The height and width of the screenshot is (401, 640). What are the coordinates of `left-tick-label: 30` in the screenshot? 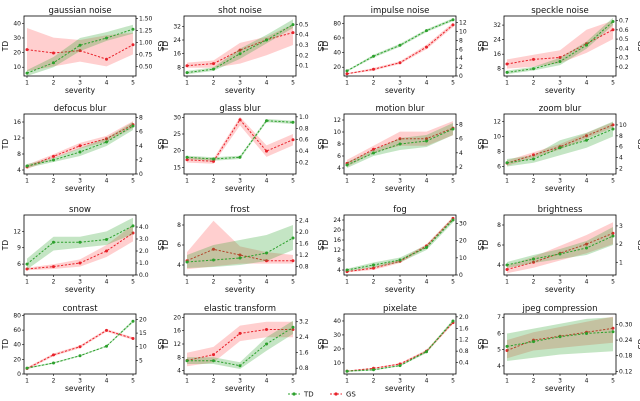 It's located at (17, 38).